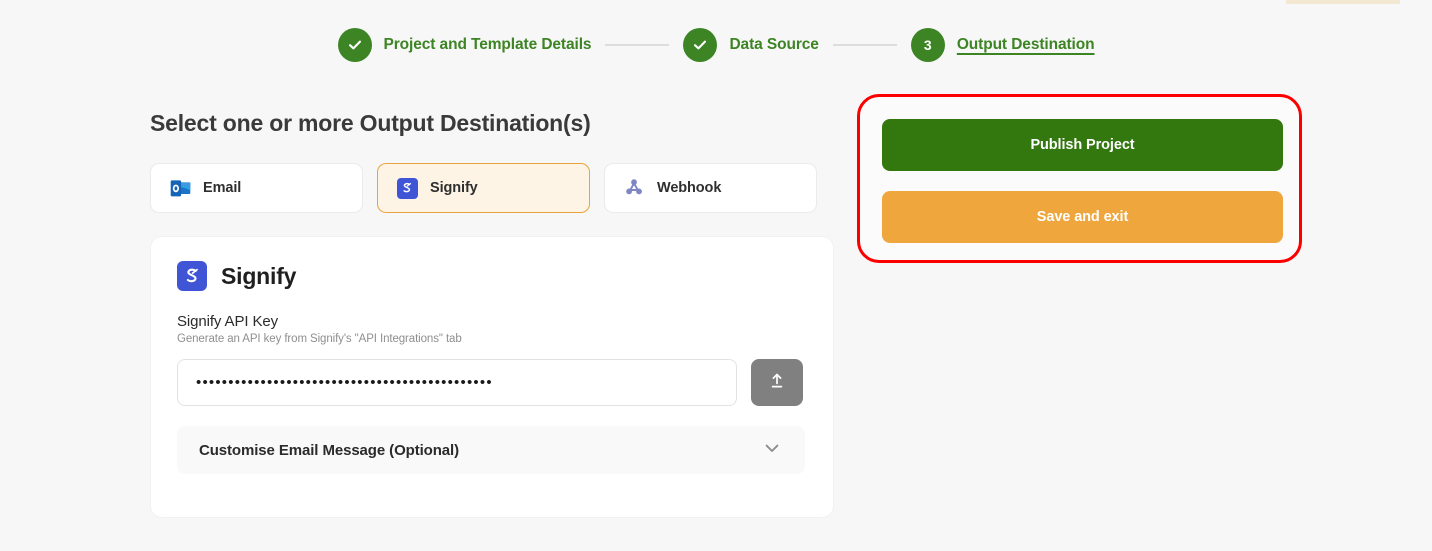 This screenshot has width=1432, height=551. What do you see at coordinates (634, 188) in the screenshot?
I see `webhook-icon` at bounding box center [634, 188].